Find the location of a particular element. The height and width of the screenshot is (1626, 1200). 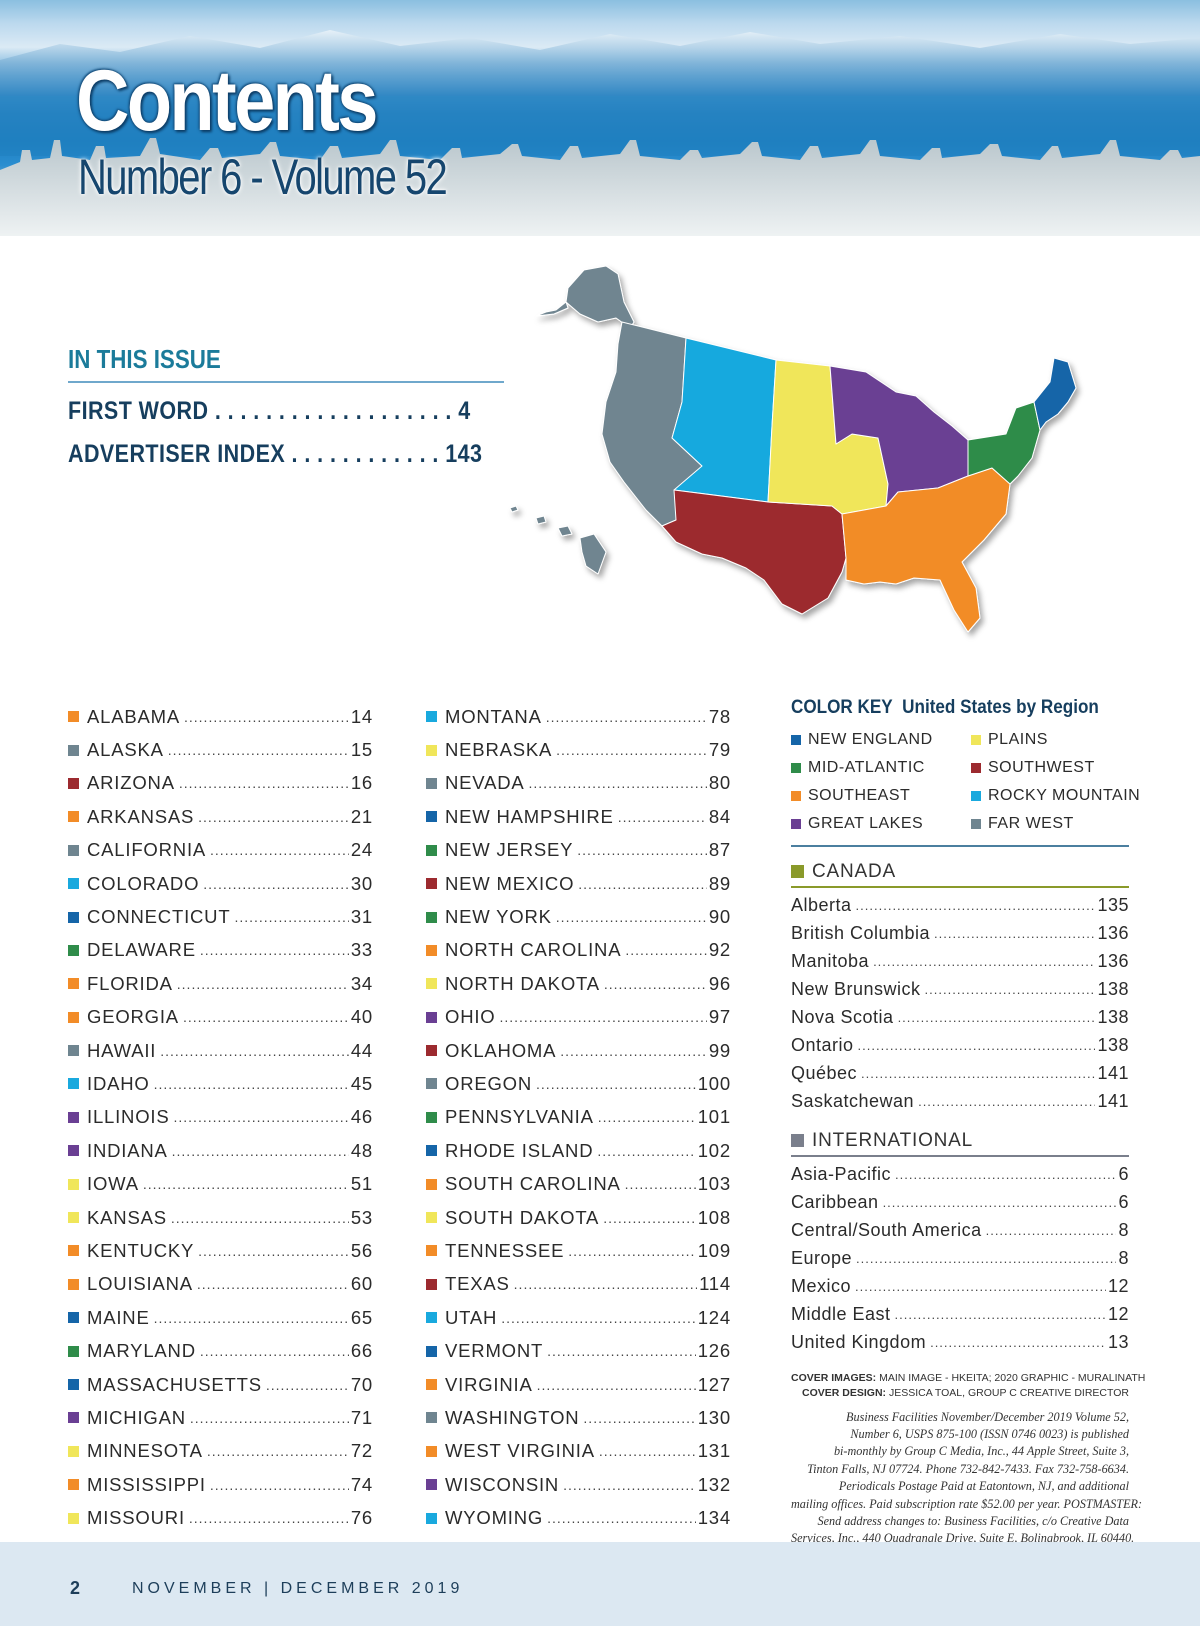

state-entry: MAINE 65 is located at coordinates (220, 1317).